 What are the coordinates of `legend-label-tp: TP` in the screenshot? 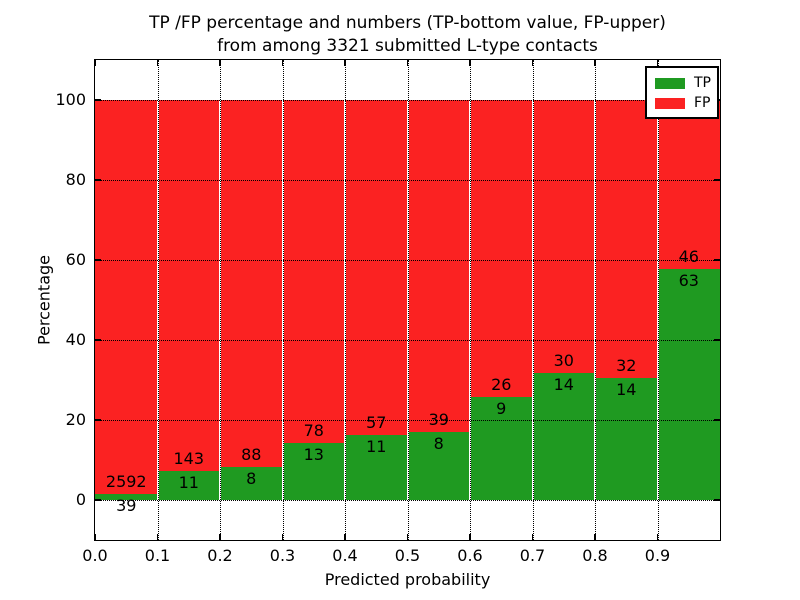 It's located at (702, 83).